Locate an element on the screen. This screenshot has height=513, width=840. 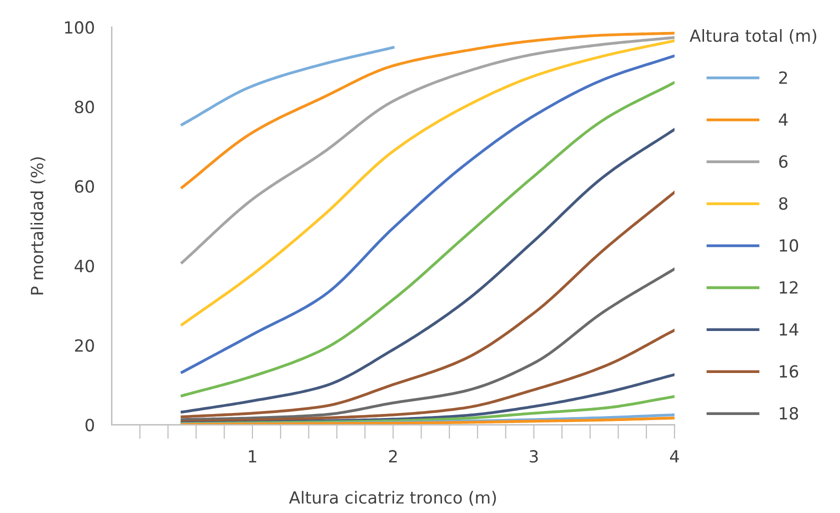
legend-label: 10 is located at coordinates (789, 245).